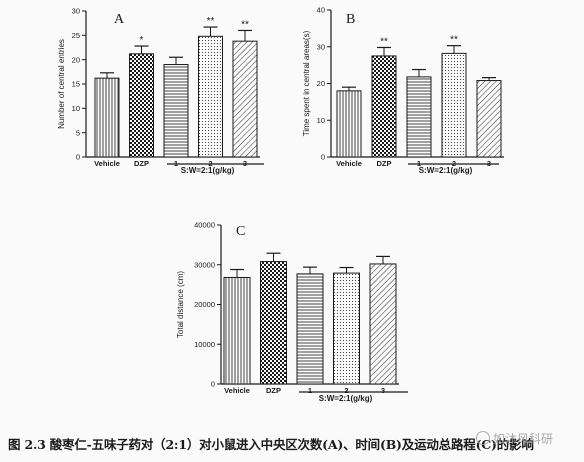  What do you see at coordinates (350, 19) in the screenshot?
I see `panel-label: B` at bounding box center [350, 19].